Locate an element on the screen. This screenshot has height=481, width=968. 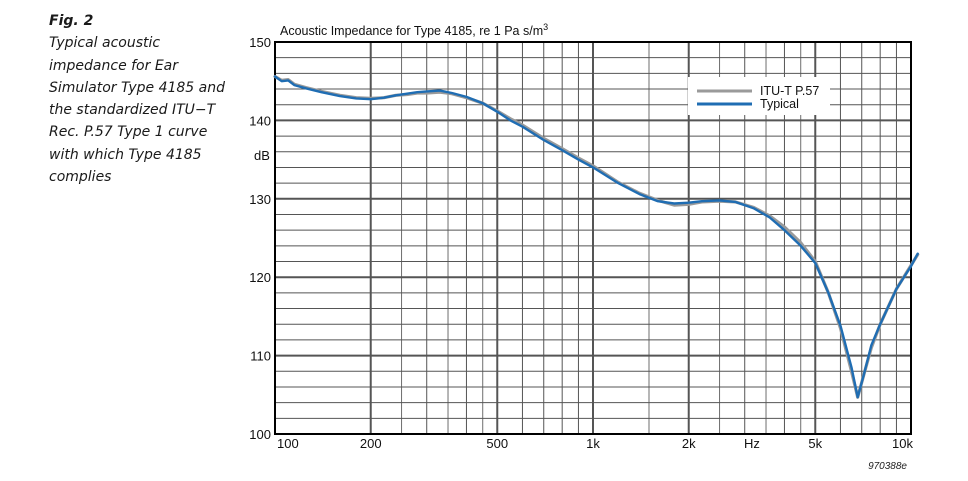
legend-label-typical: Typical is located at coordinates (779, 104).